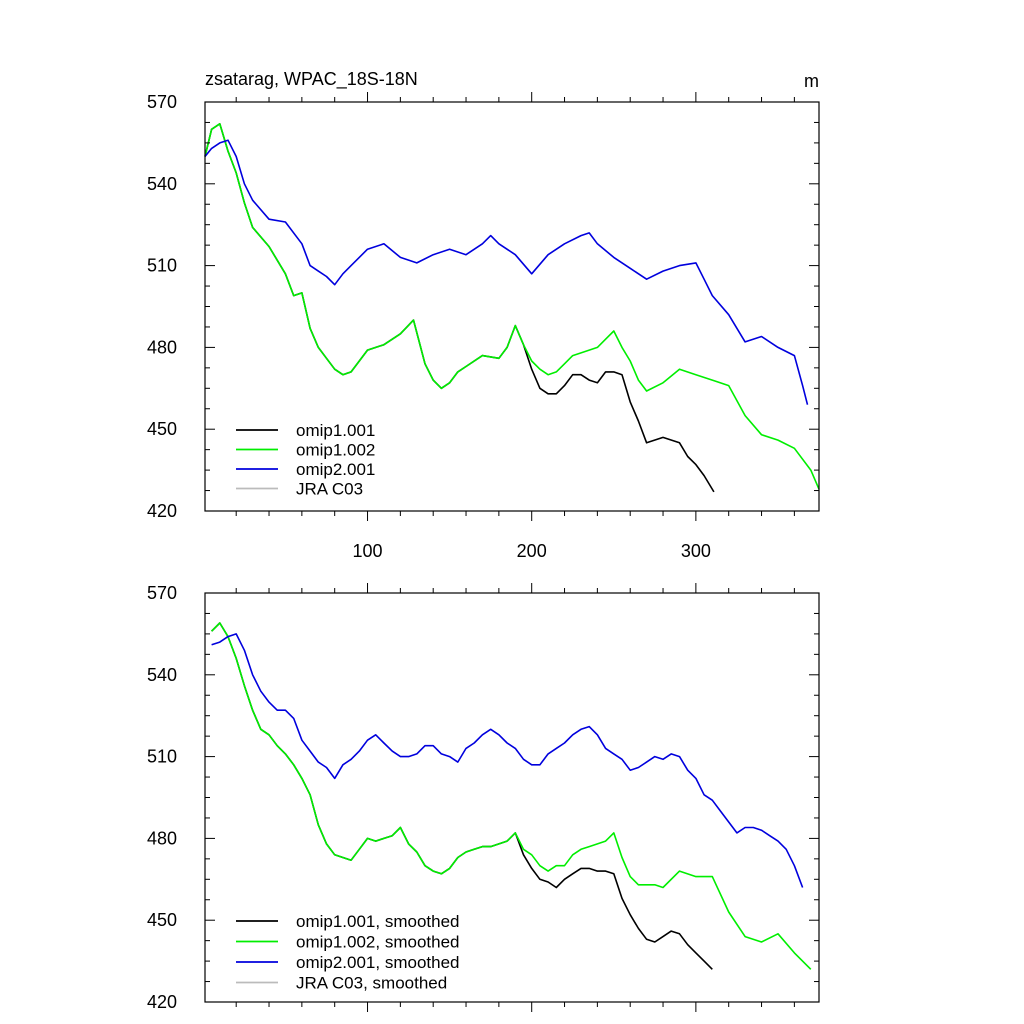 The height and width of the screenshot is (1024, 1024). I want to click on x-tick-label: 100, so click(368, 551).